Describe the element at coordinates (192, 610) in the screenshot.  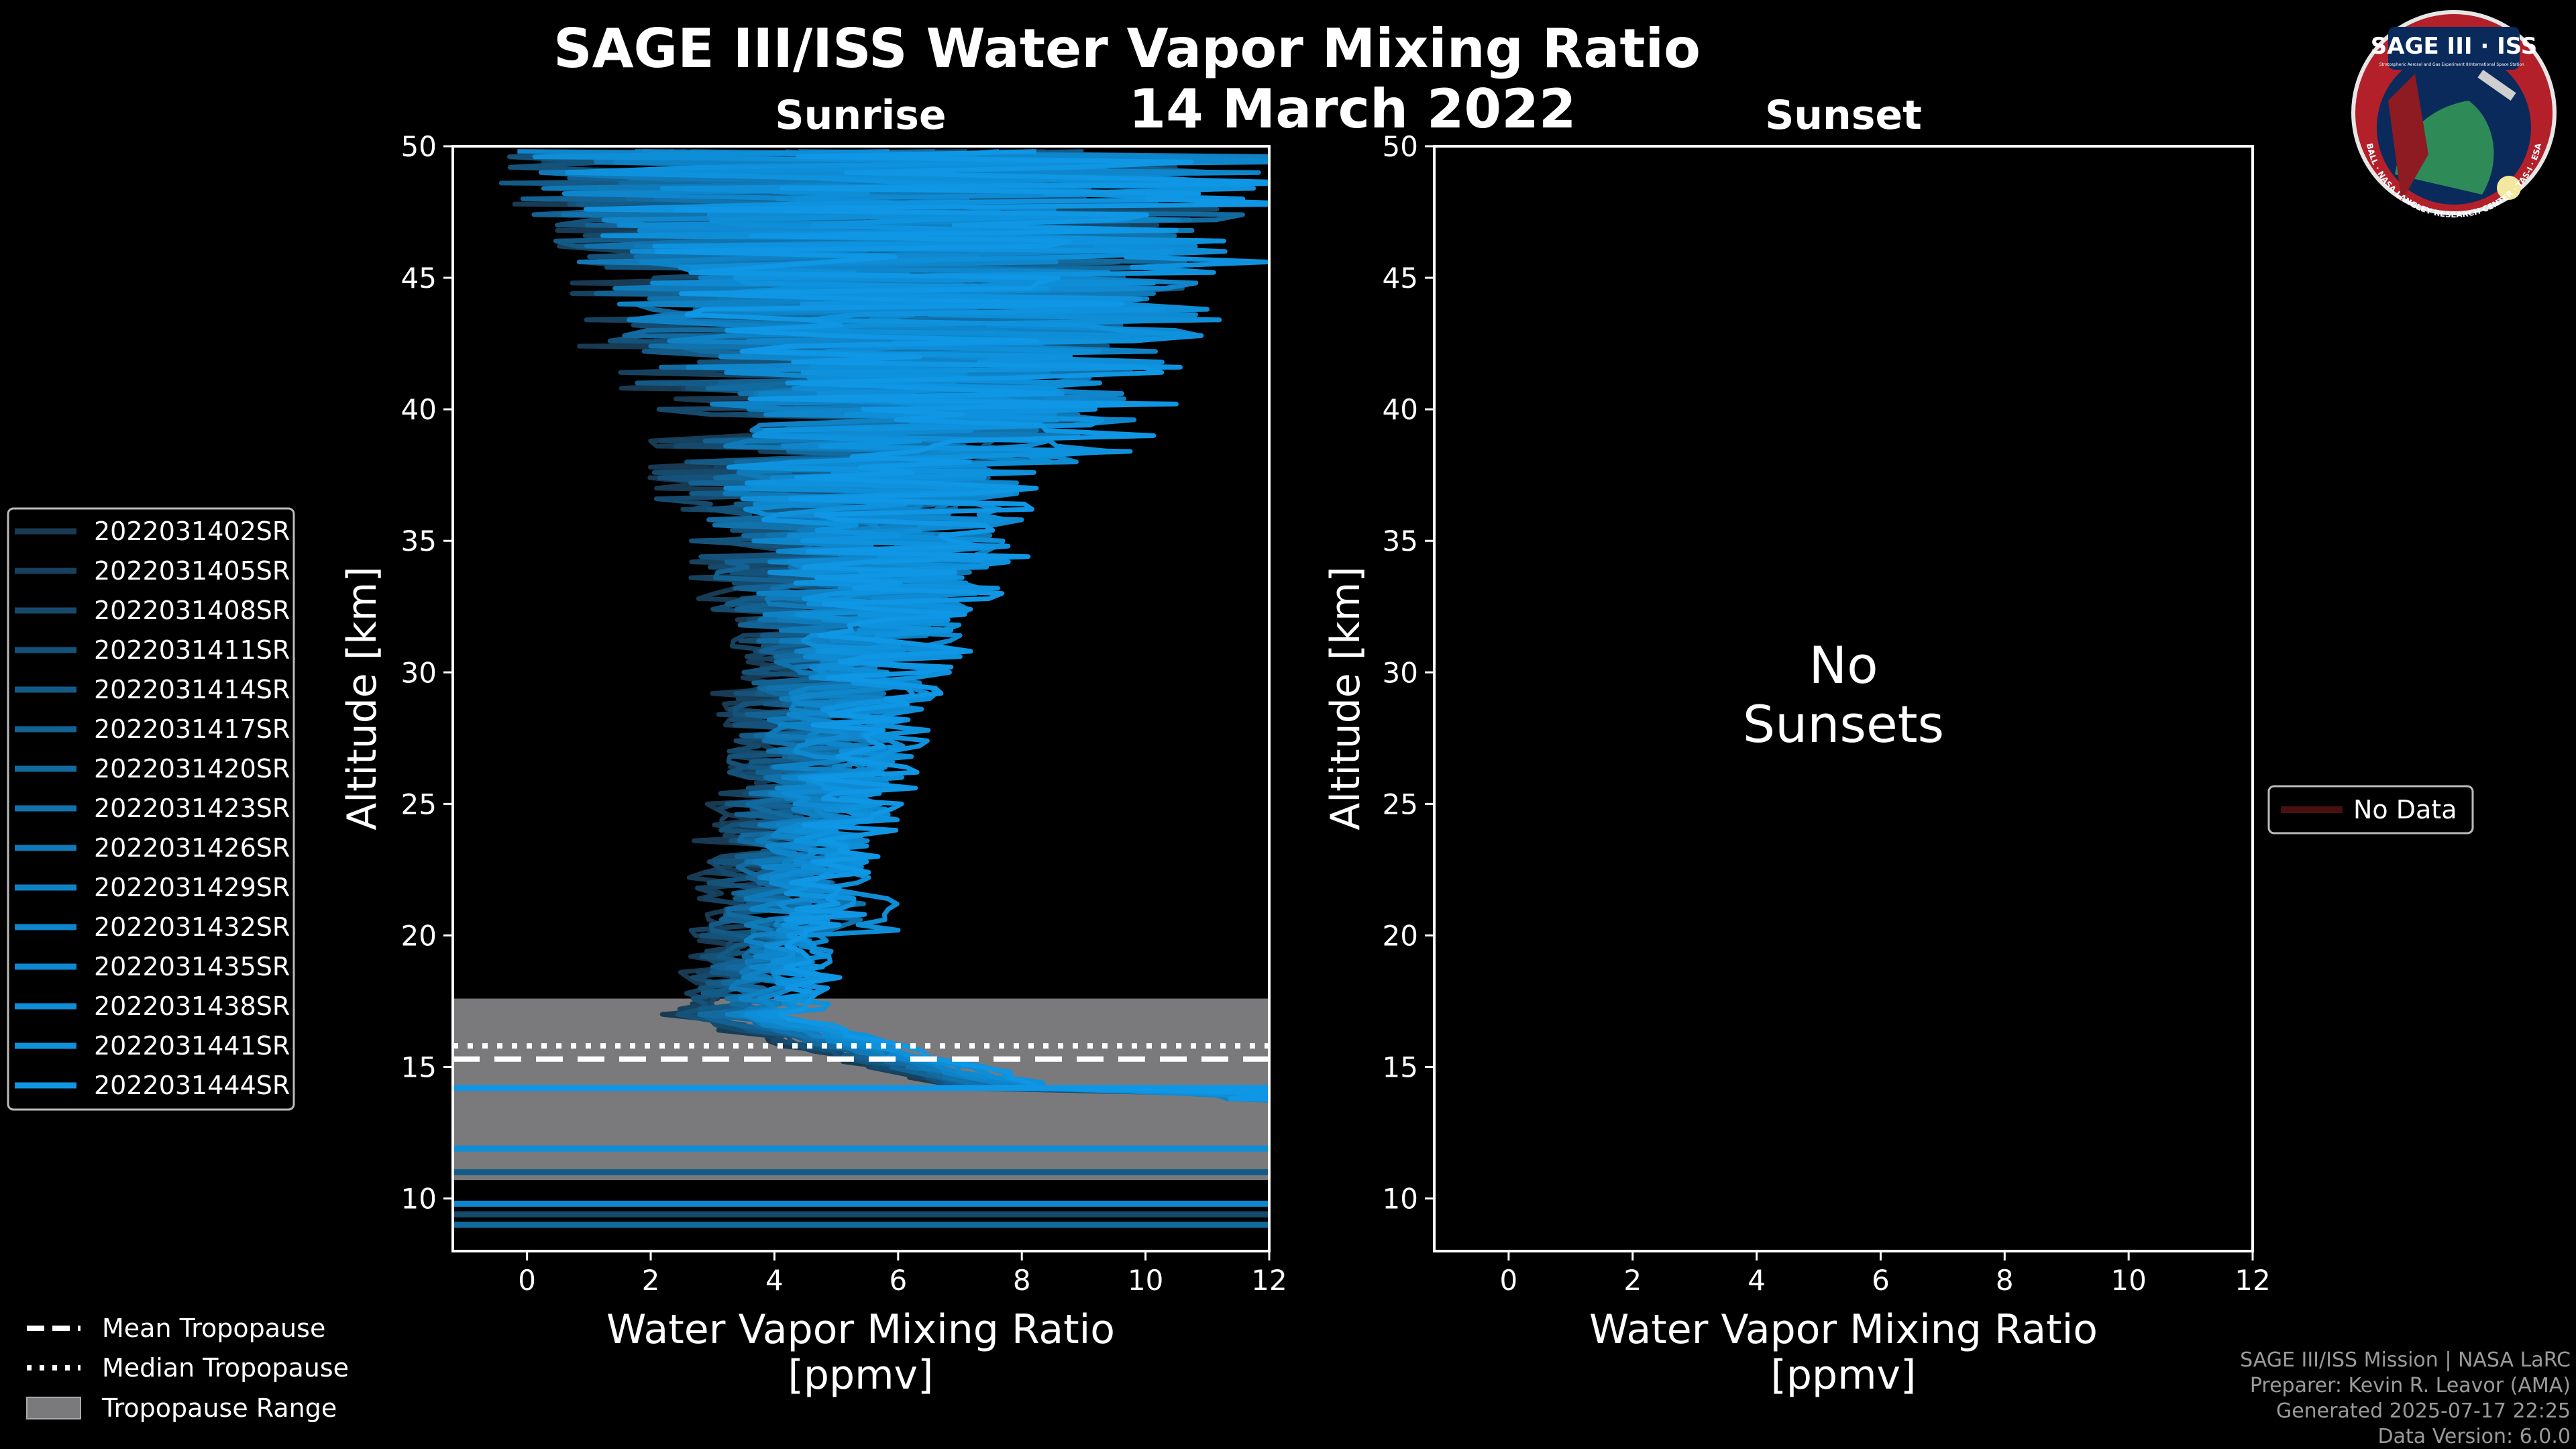
I see `legend-label: 2022031408SR` at that location.